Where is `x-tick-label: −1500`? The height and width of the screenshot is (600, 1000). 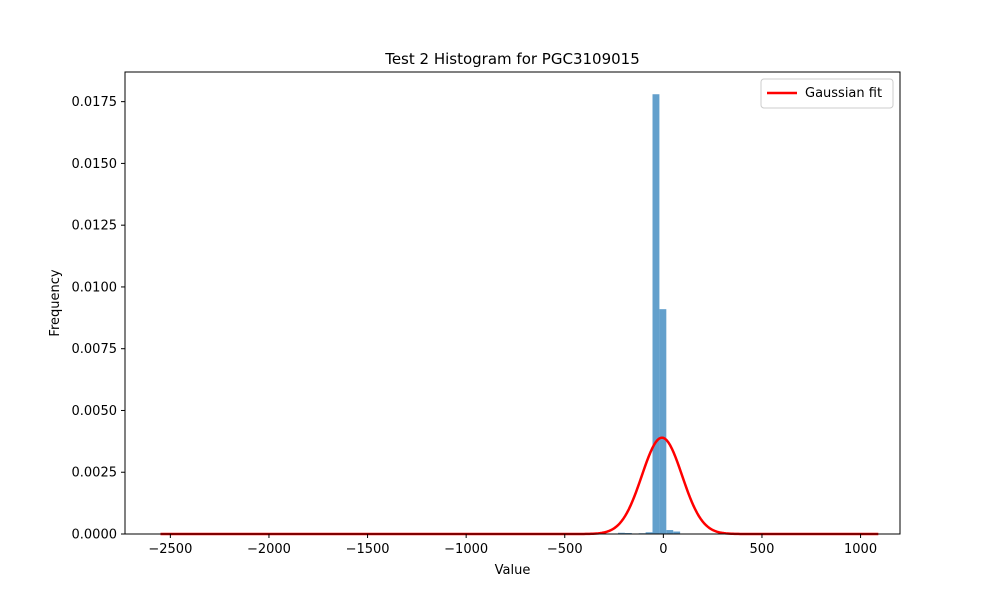 x-tick-label: −1500 is located at coordinates (368, 549).